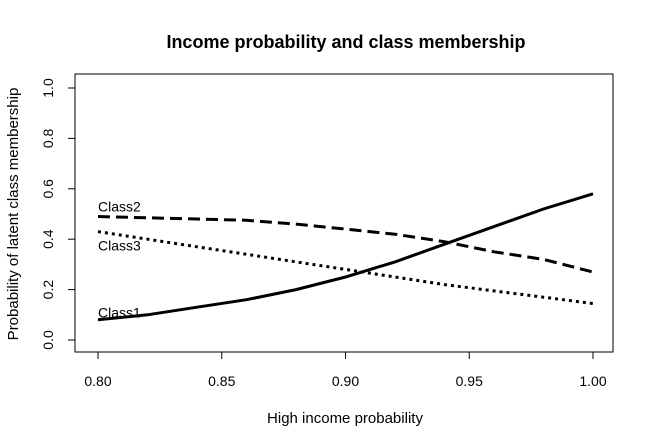  What do you see at coordinates (345, 244) in the screenshot?
I see `series-line-class2` at bounding box center [345, 244].